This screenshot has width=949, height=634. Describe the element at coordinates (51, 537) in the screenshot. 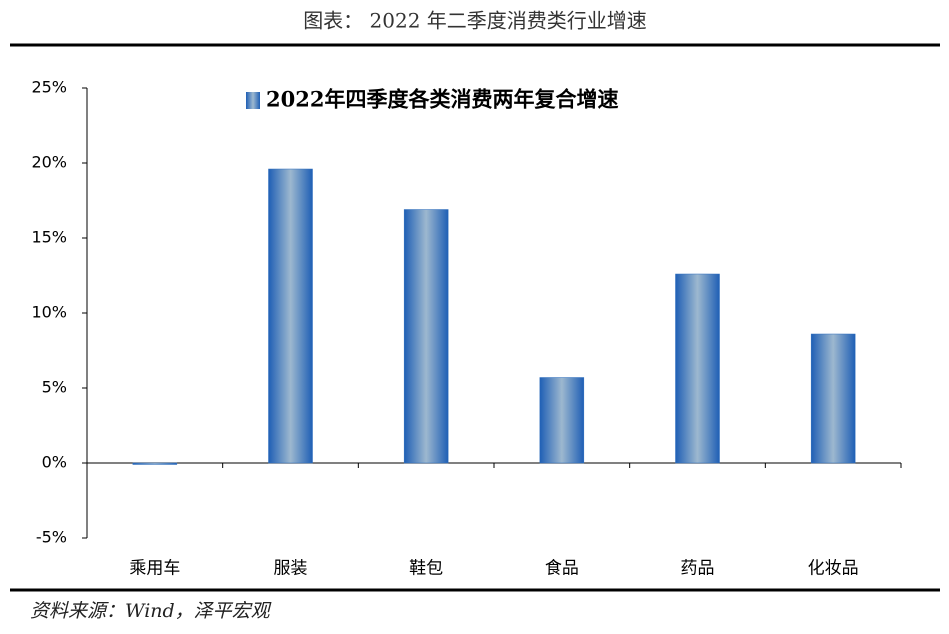

I see `y-tick-label: -5%` at that location.